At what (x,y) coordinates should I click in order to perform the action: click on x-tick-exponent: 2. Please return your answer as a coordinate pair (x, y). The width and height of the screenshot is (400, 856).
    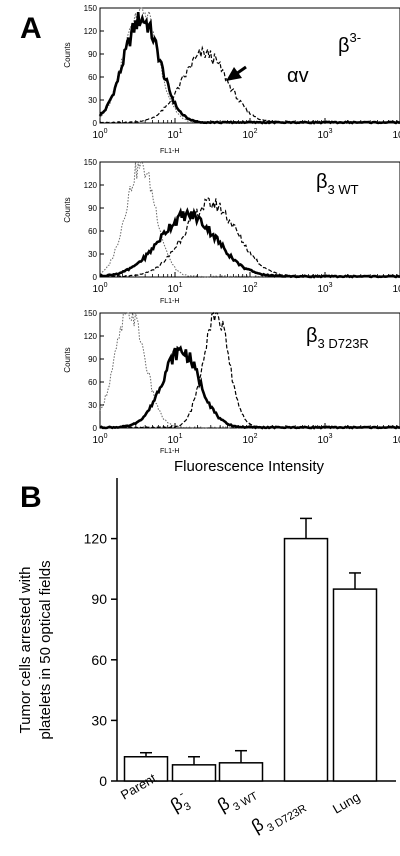
    Looking at the image, I should click on (256, 436).